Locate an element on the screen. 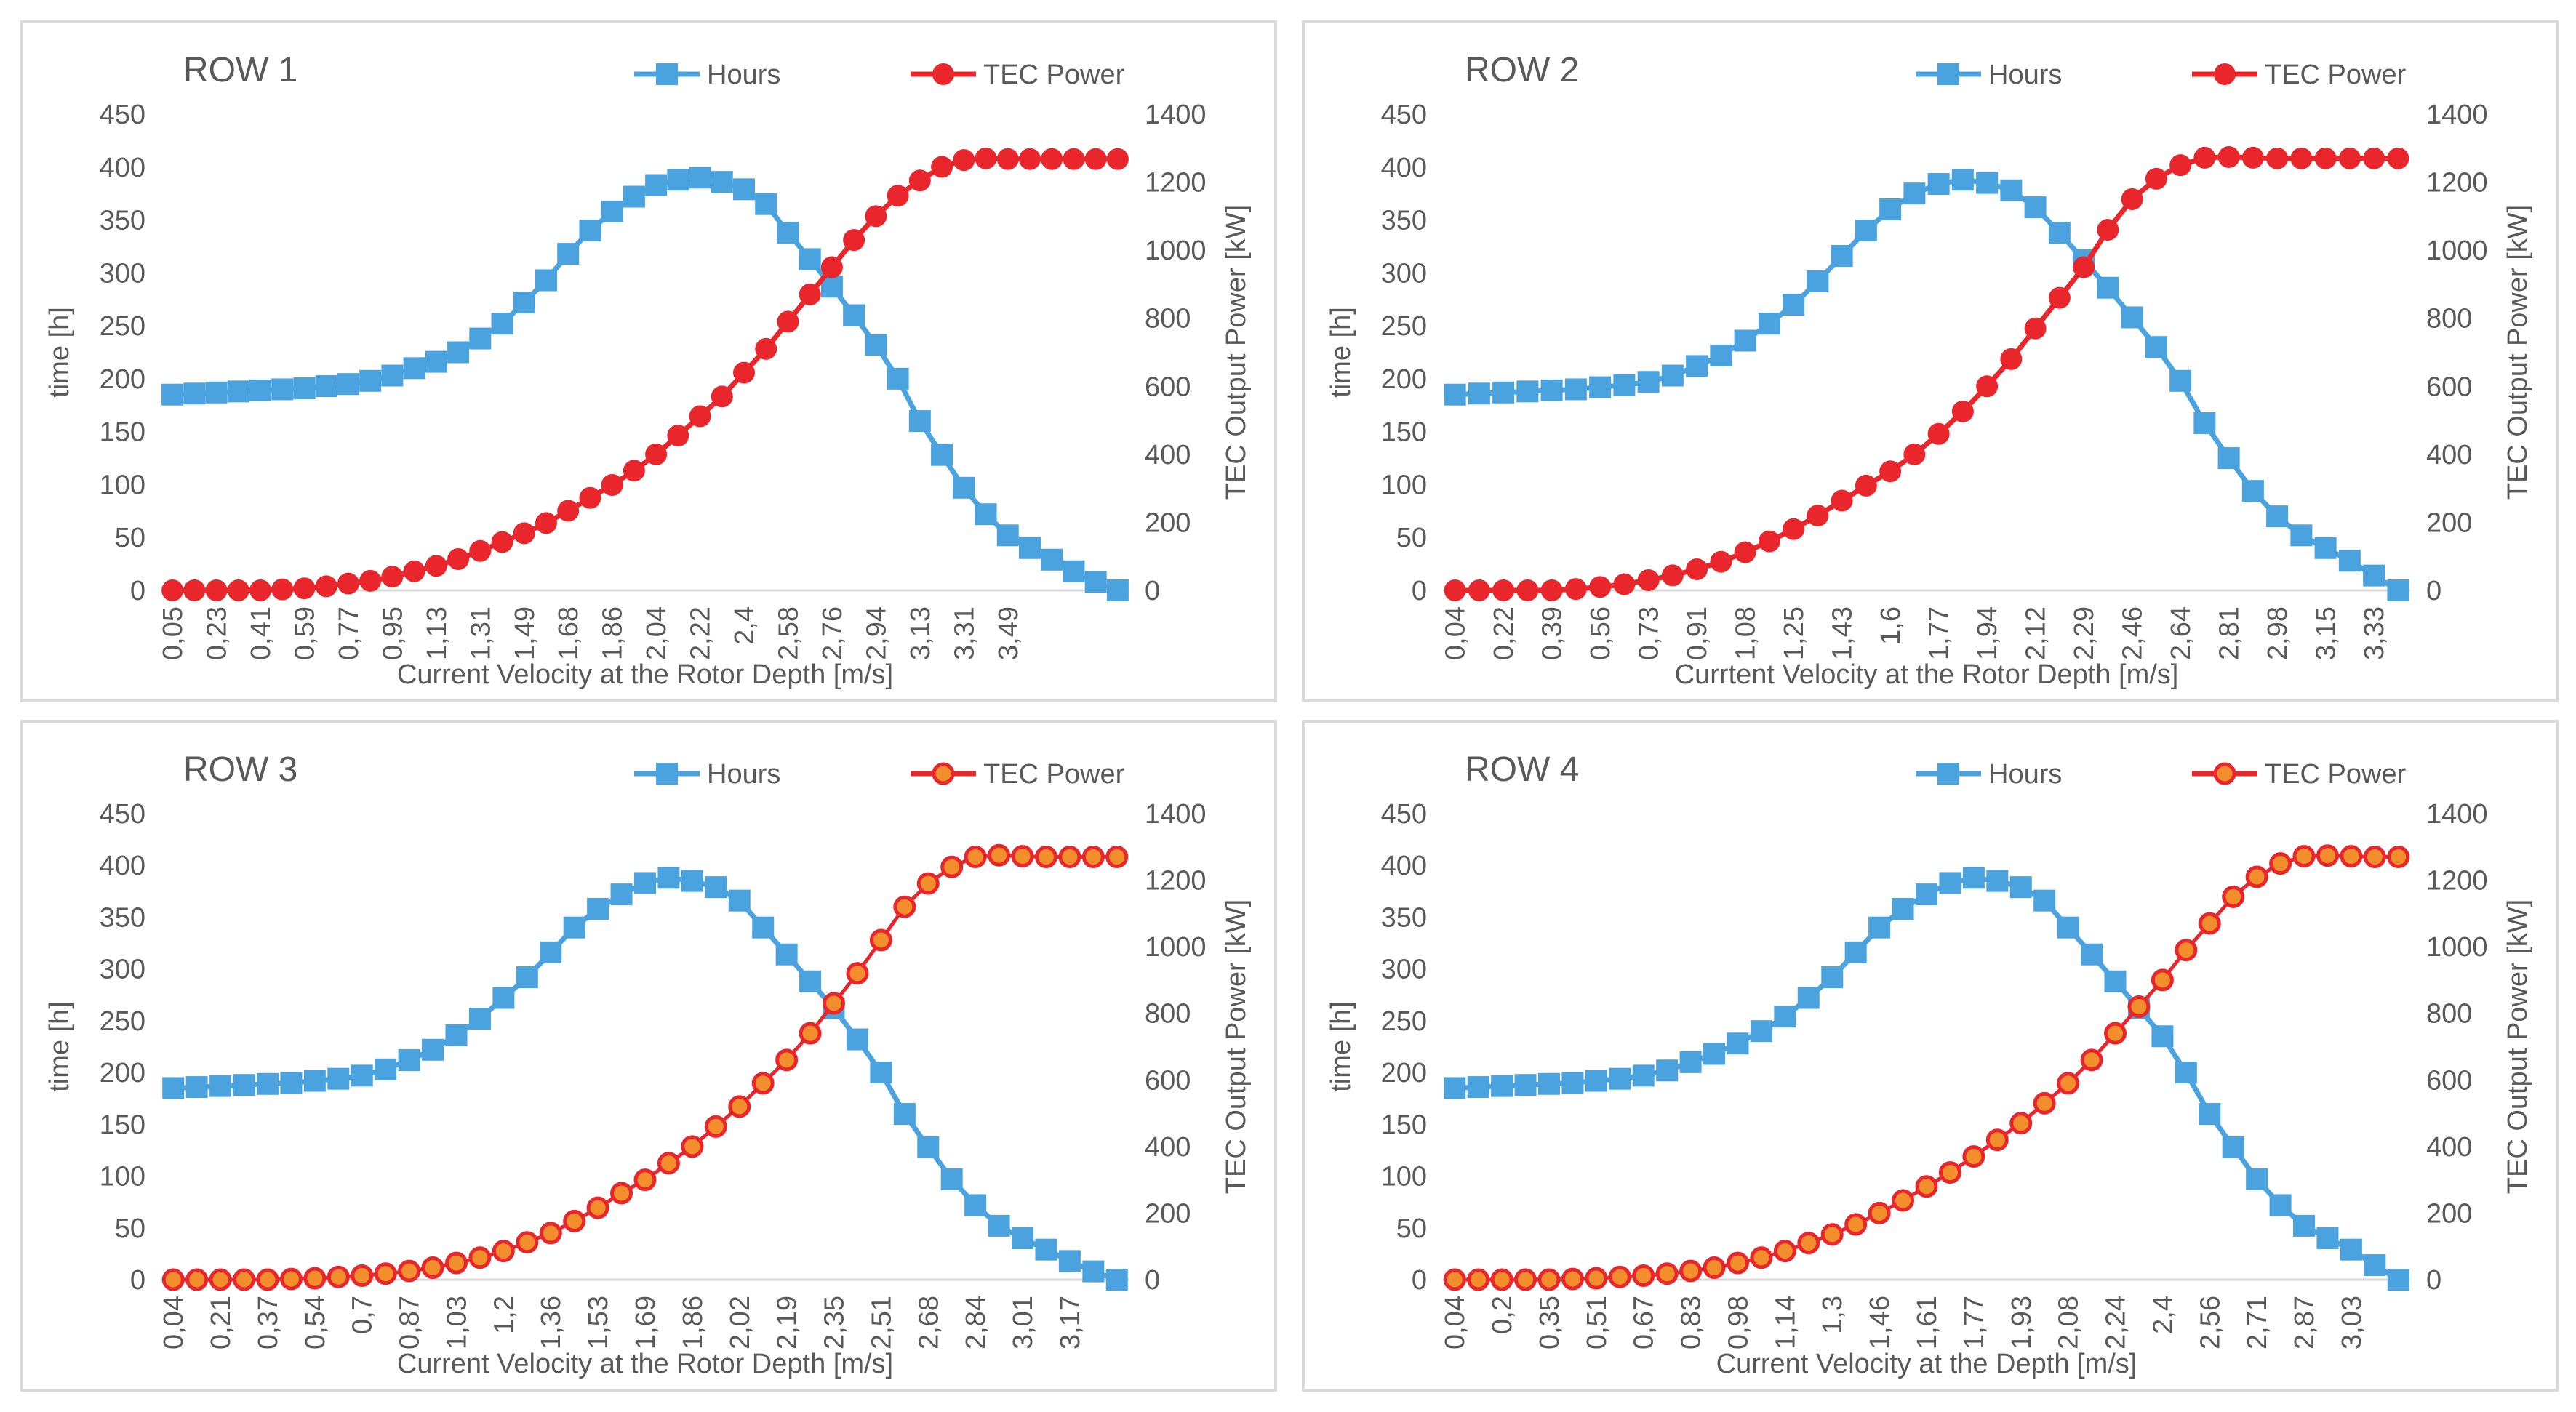  x-tick-label: 1,14 is located at coordinates (1785, 1322).